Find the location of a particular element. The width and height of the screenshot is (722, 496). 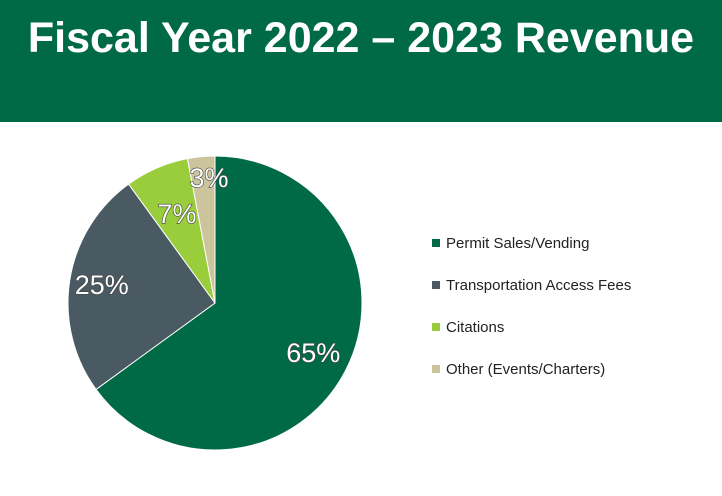

legend-item: Citations is located at coordinates (531, 327).